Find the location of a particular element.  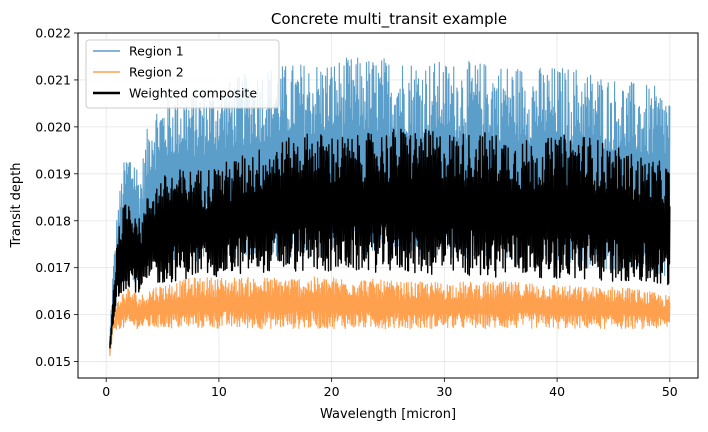

y-tick-label: 0.020 is located at coordinates (53, 126).